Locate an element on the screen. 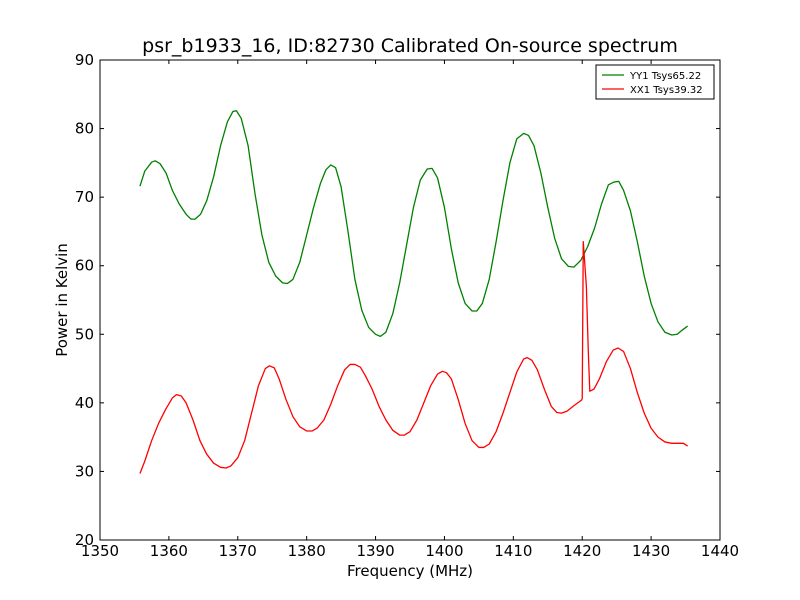 The height and width of the screenshot is (600, 800). x-axis-label: Frequency (MHz) is located at coordinates (410, 571).